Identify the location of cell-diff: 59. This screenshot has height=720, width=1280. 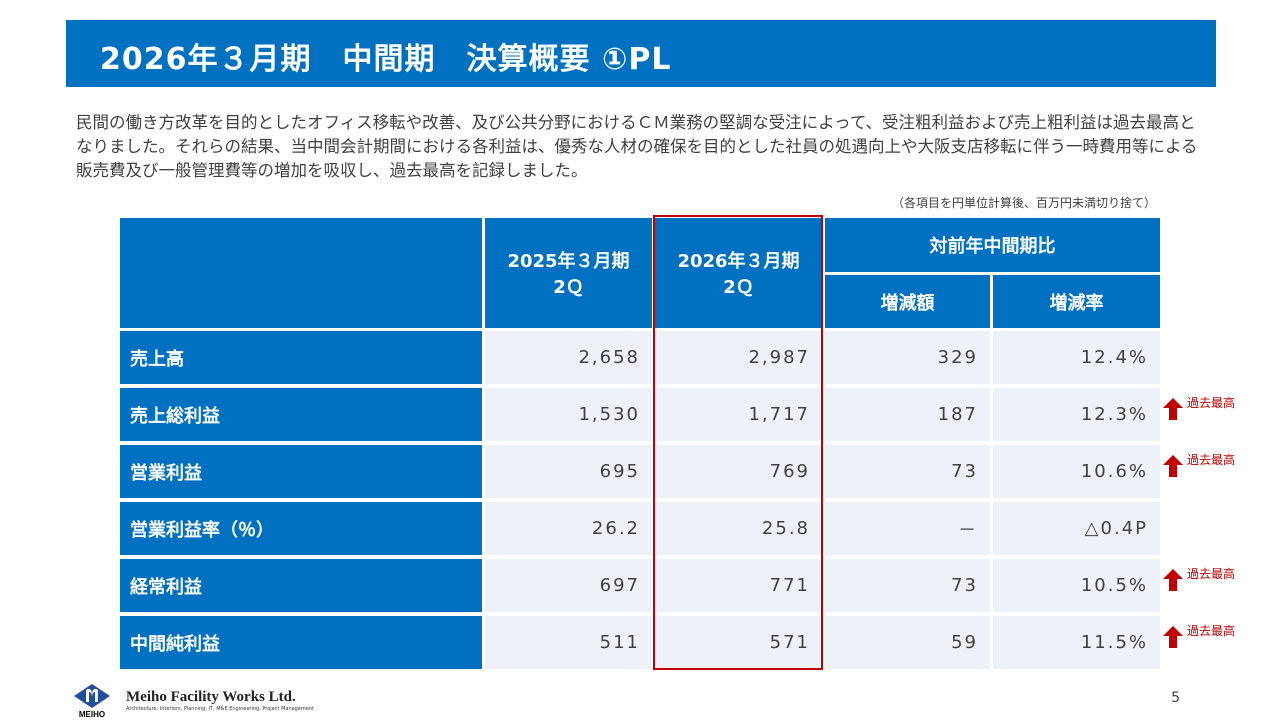
(907, 642).